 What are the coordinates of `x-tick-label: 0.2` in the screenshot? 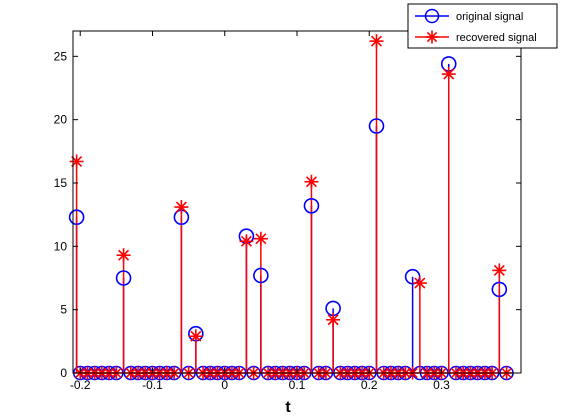 It's located at (369, 385).